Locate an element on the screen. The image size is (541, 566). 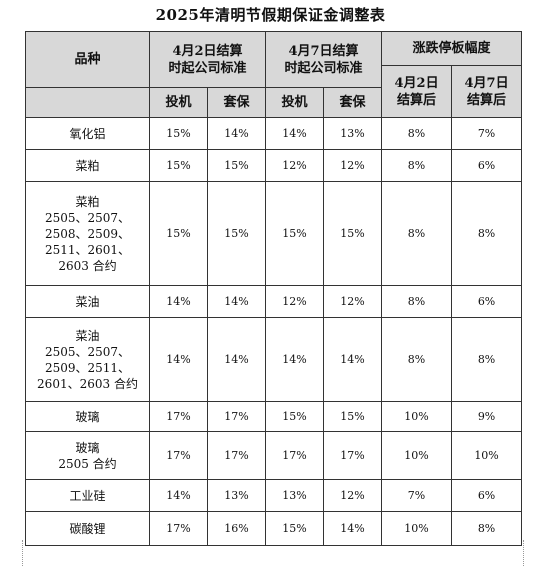
limit-apr7-cell: 10% is located at coordinates (487, 455).